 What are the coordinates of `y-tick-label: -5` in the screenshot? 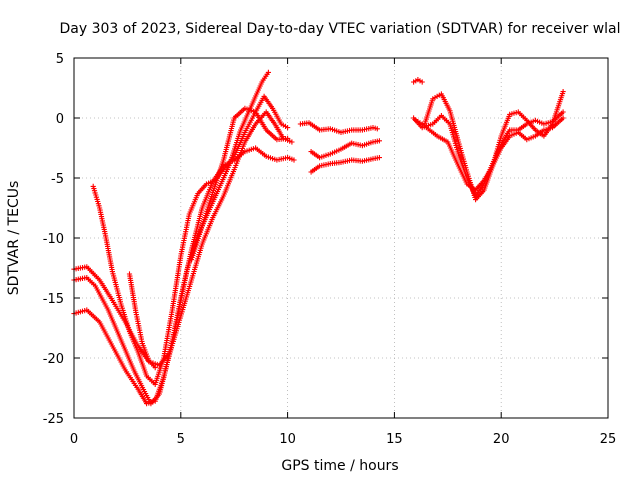 It's located at (57, 179).